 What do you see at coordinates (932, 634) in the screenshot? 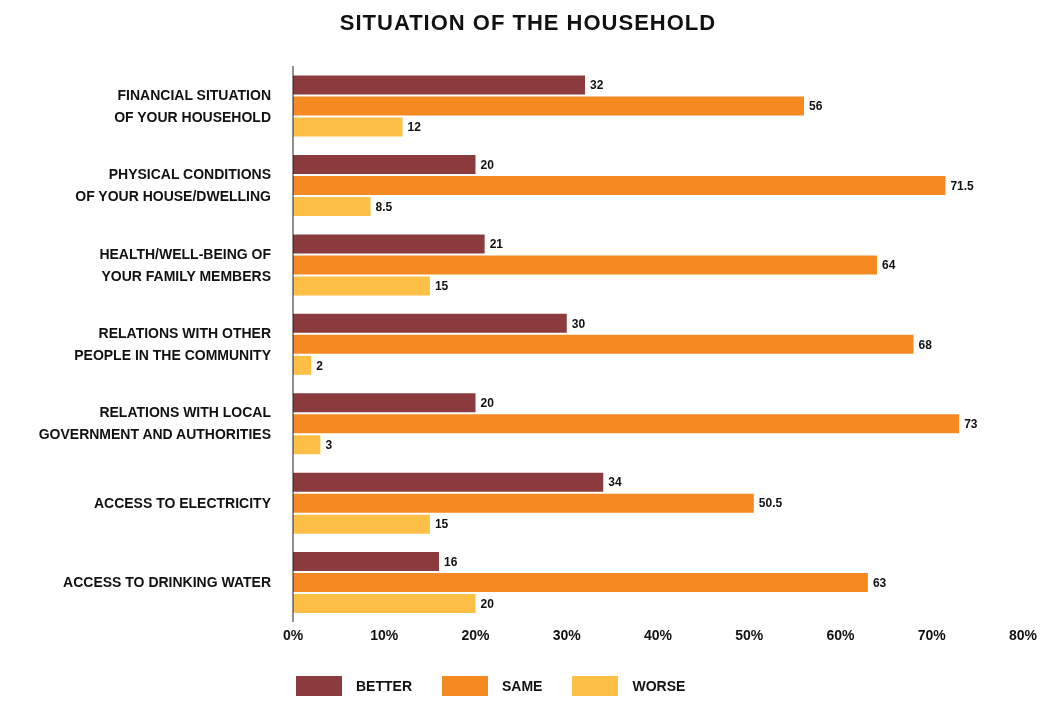
I see `x-tick-label: 70%` at bounding box center [932, 634].